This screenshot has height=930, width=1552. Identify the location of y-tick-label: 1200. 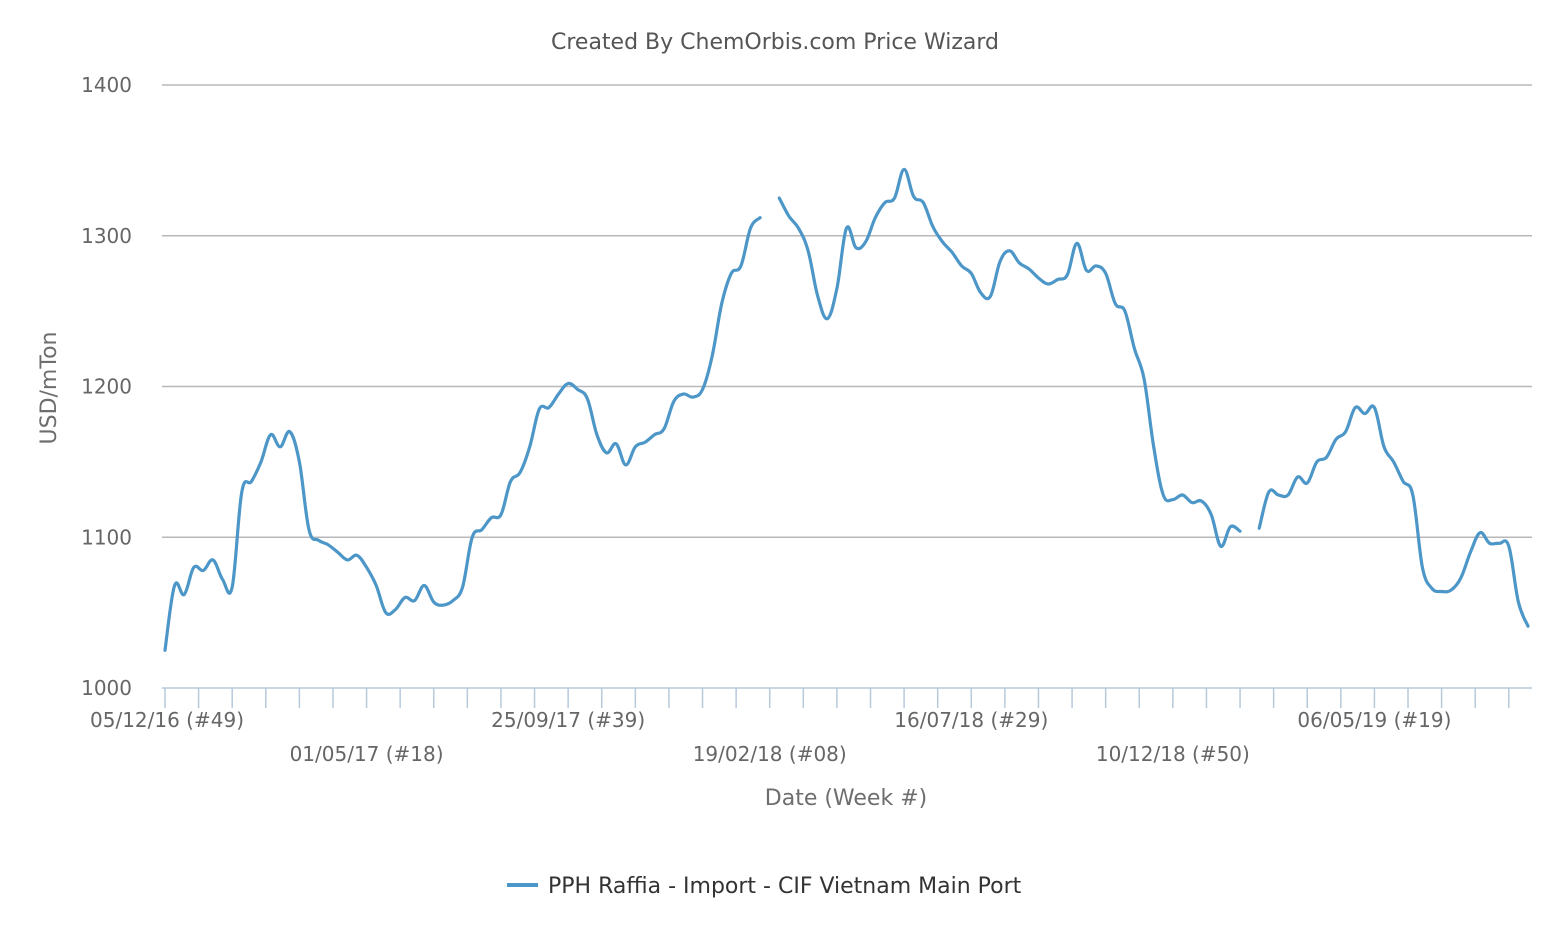
(106, 387).